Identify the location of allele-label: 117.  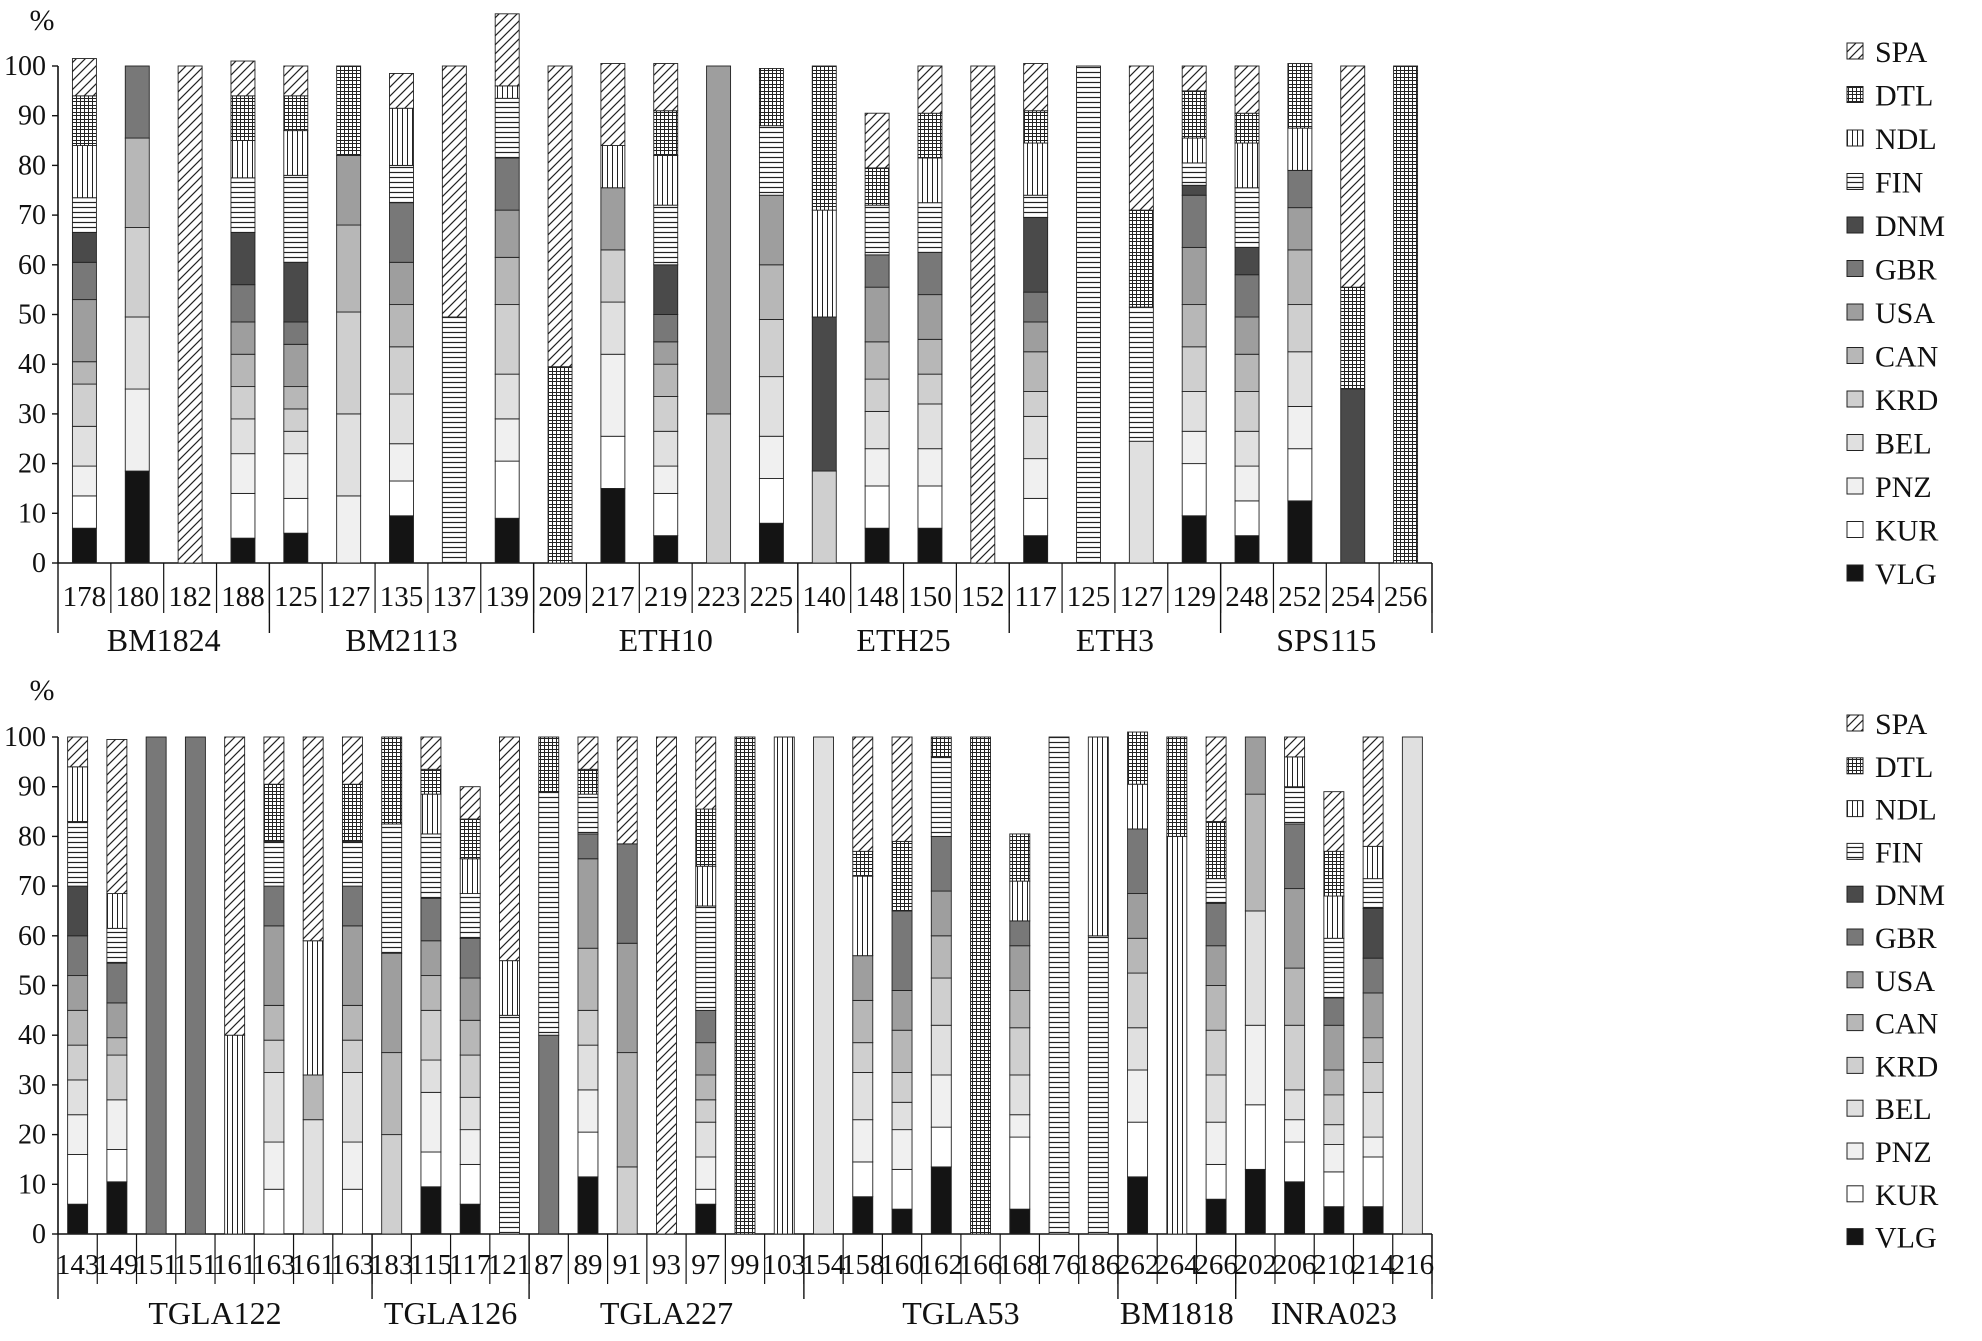
(1035, 597).